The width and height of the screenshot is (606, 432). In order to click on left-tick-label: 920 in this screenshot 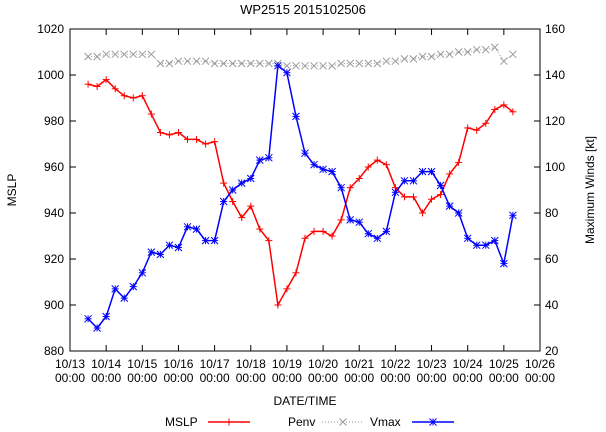, I will do `click(54, 259)`.